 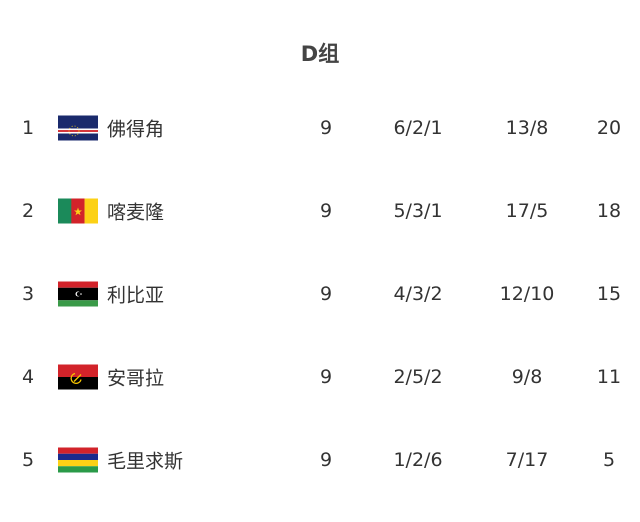 I want to click on win-draw-loss: 4/3/2, so click(x=418, y=294).